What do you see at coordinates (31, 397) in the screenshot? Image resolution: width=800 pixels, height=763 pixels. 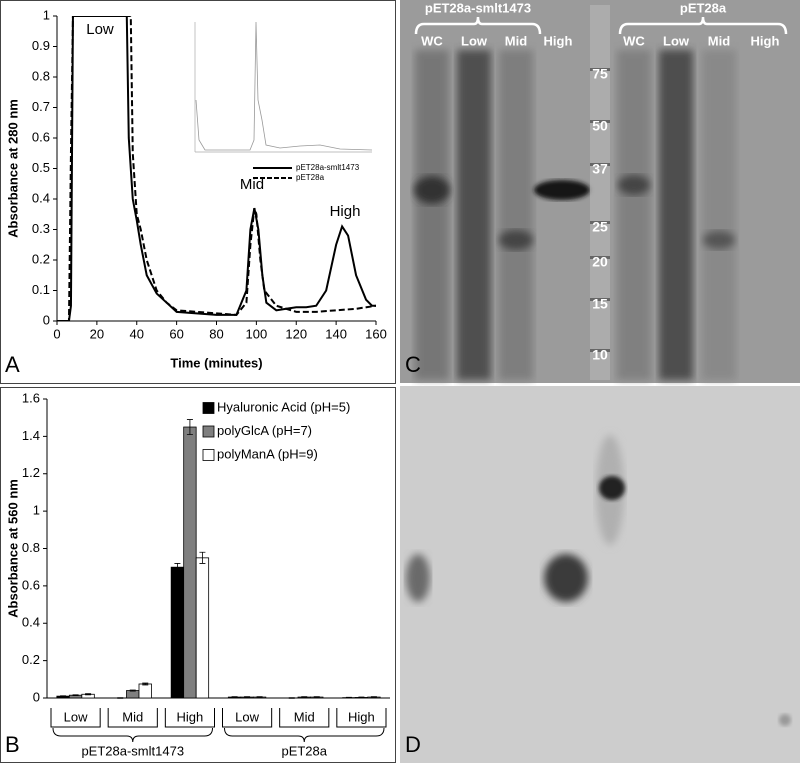 I see `y-tick-label: 1.6` at bounding box center [31, 397].